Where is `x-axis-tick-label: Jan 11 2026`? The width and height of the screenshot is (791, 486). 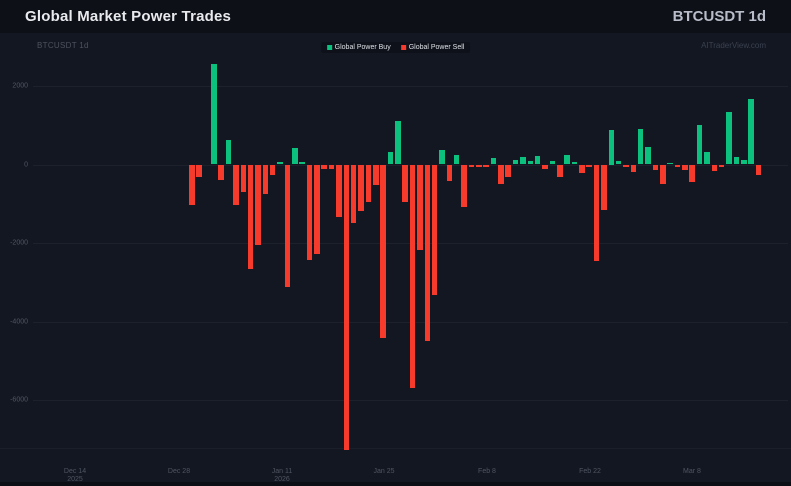 x-axis-tick-label: Jan 11 2026 is located at coordinates (282, 475).